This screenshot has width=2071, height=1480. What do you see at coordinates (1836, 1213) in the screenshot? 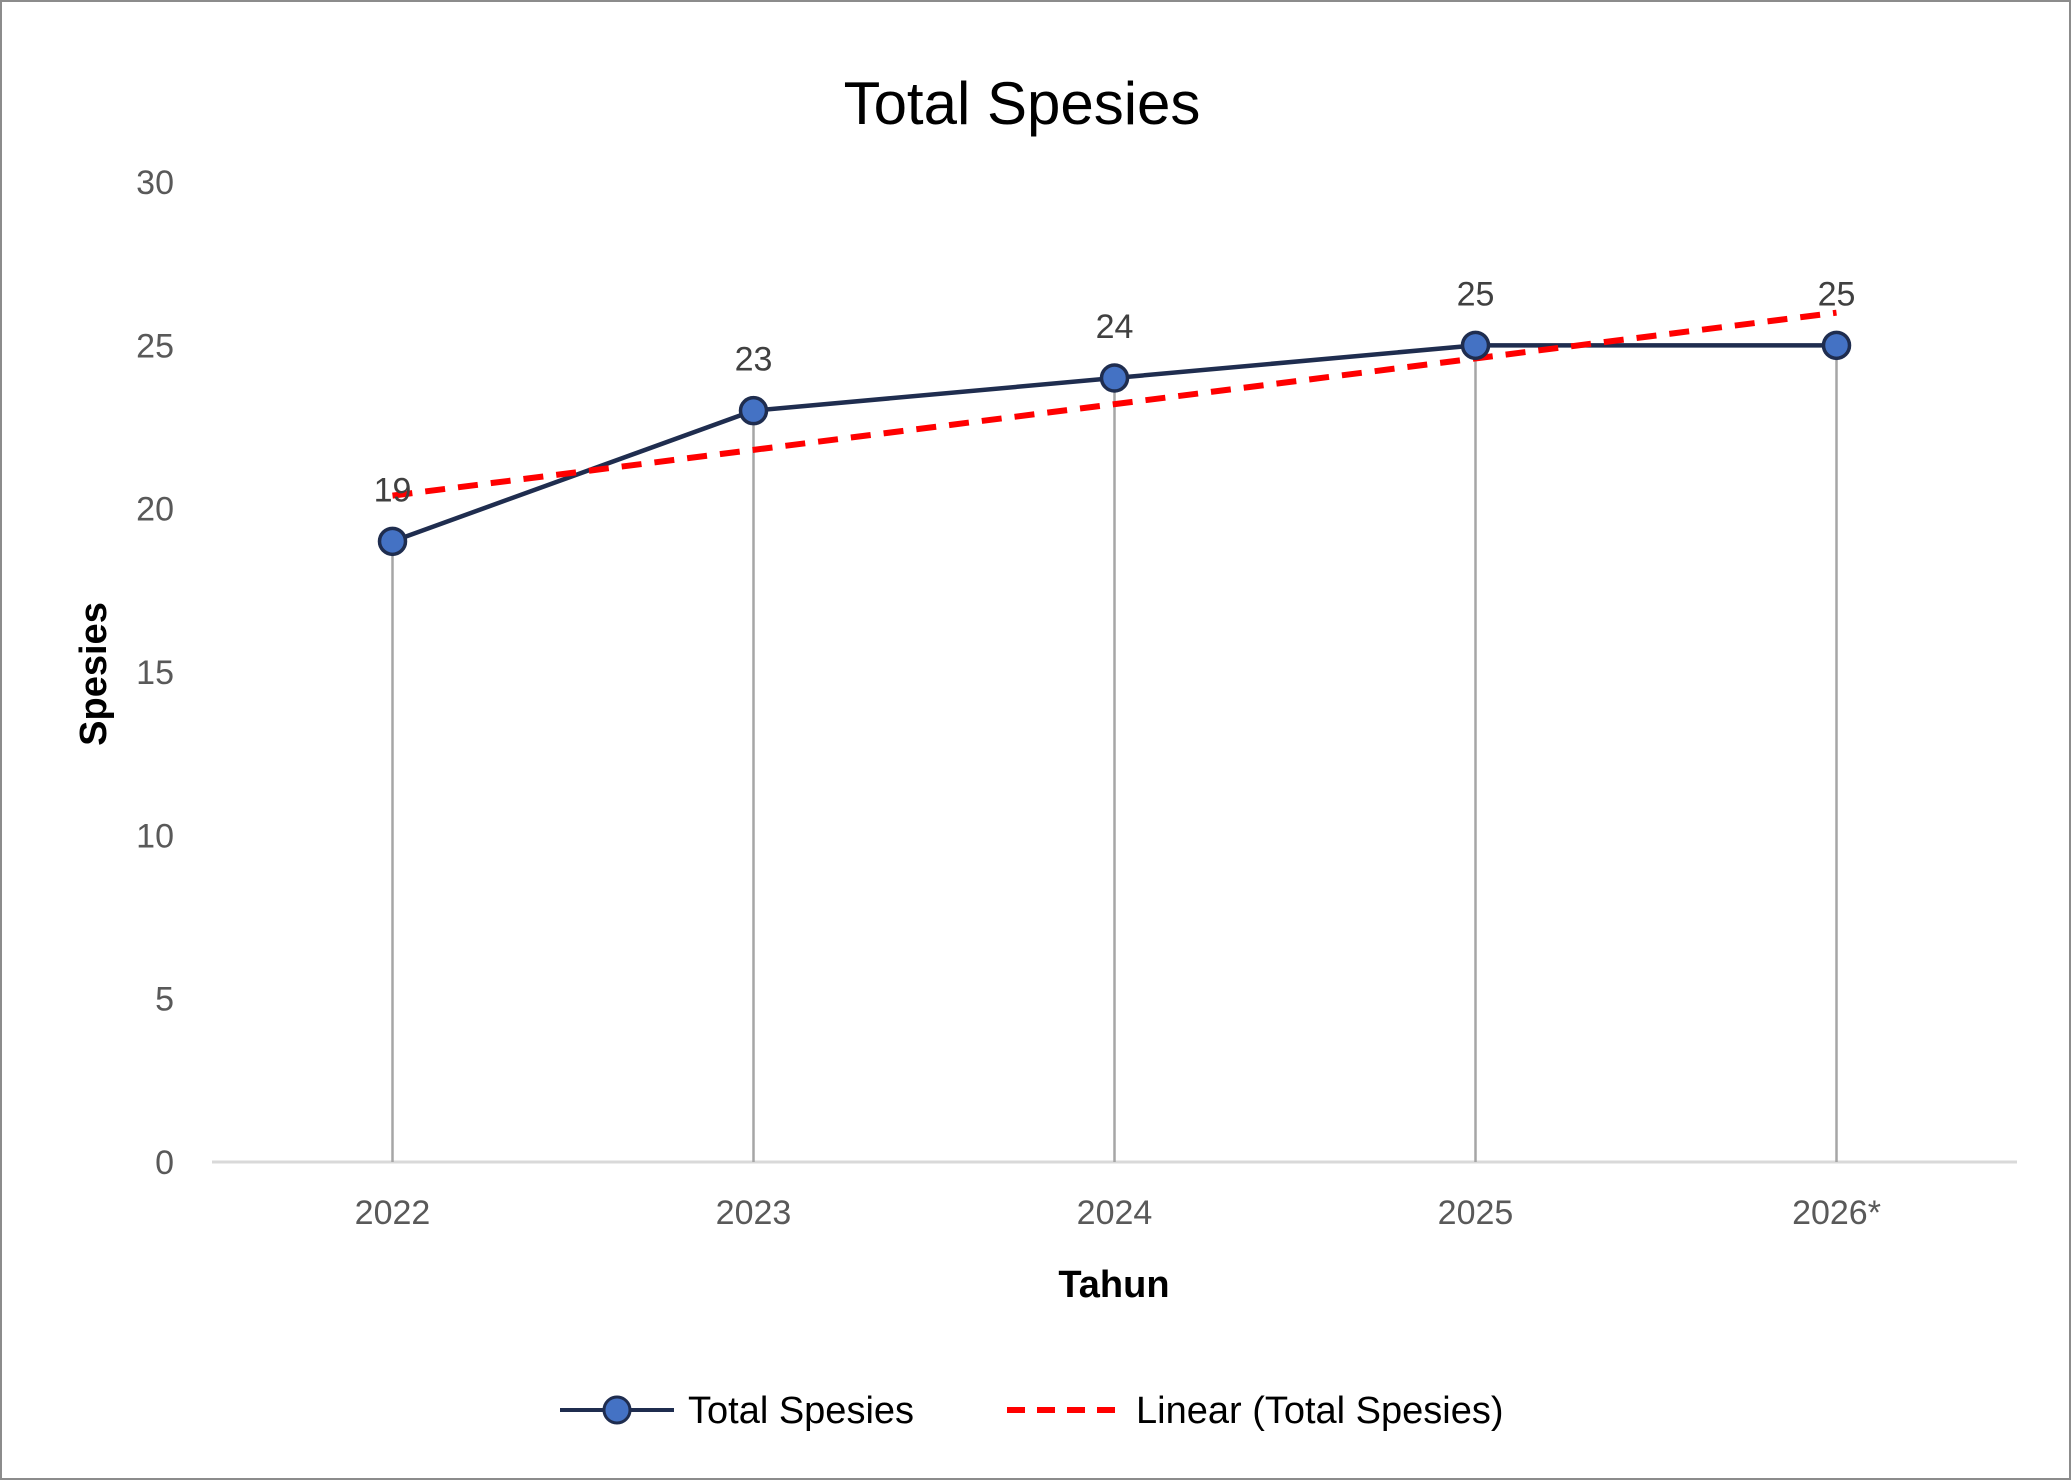
I see `x-tick-label: 2026*` at bounding box center [1836, 1213].